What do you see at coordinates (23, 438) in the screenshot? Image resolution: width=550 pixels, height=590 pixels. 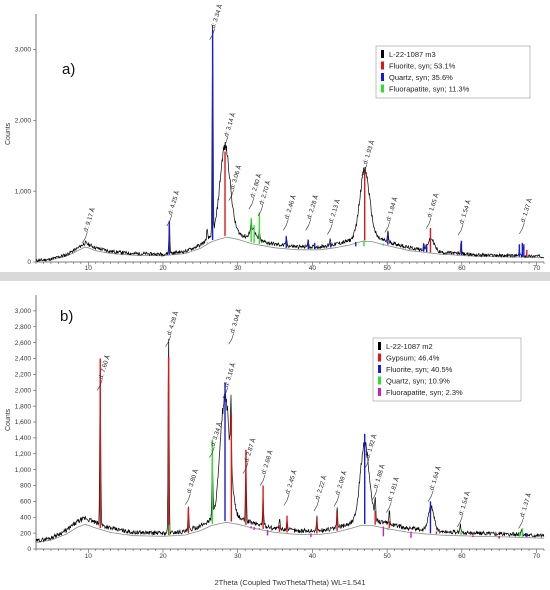 I see `y-tick-label: 1,400` at bounding box center [23, 438].